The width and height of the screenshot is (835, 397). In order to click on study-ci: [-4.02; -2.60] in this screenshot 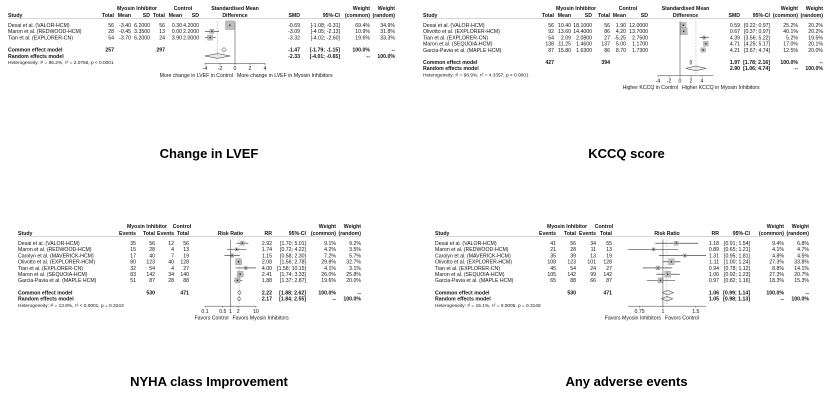, I will do `click(326, 38)`.